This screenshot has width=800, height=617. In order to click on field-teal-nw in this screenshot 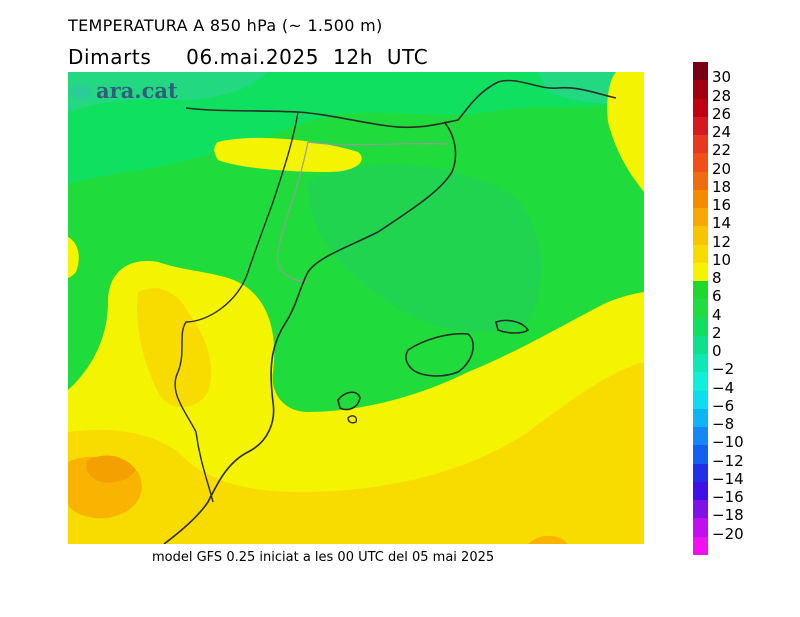, I will do `click(168, 92)`.